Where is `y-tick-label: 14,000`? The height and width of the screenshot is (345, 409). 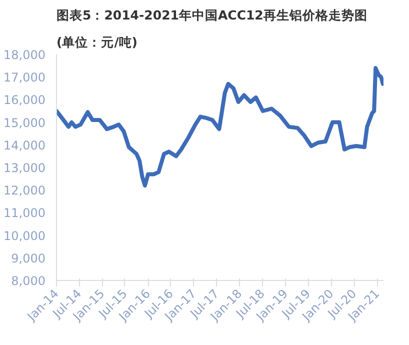
y-tick-label: 14,000 is located at coordinates (25, 145).